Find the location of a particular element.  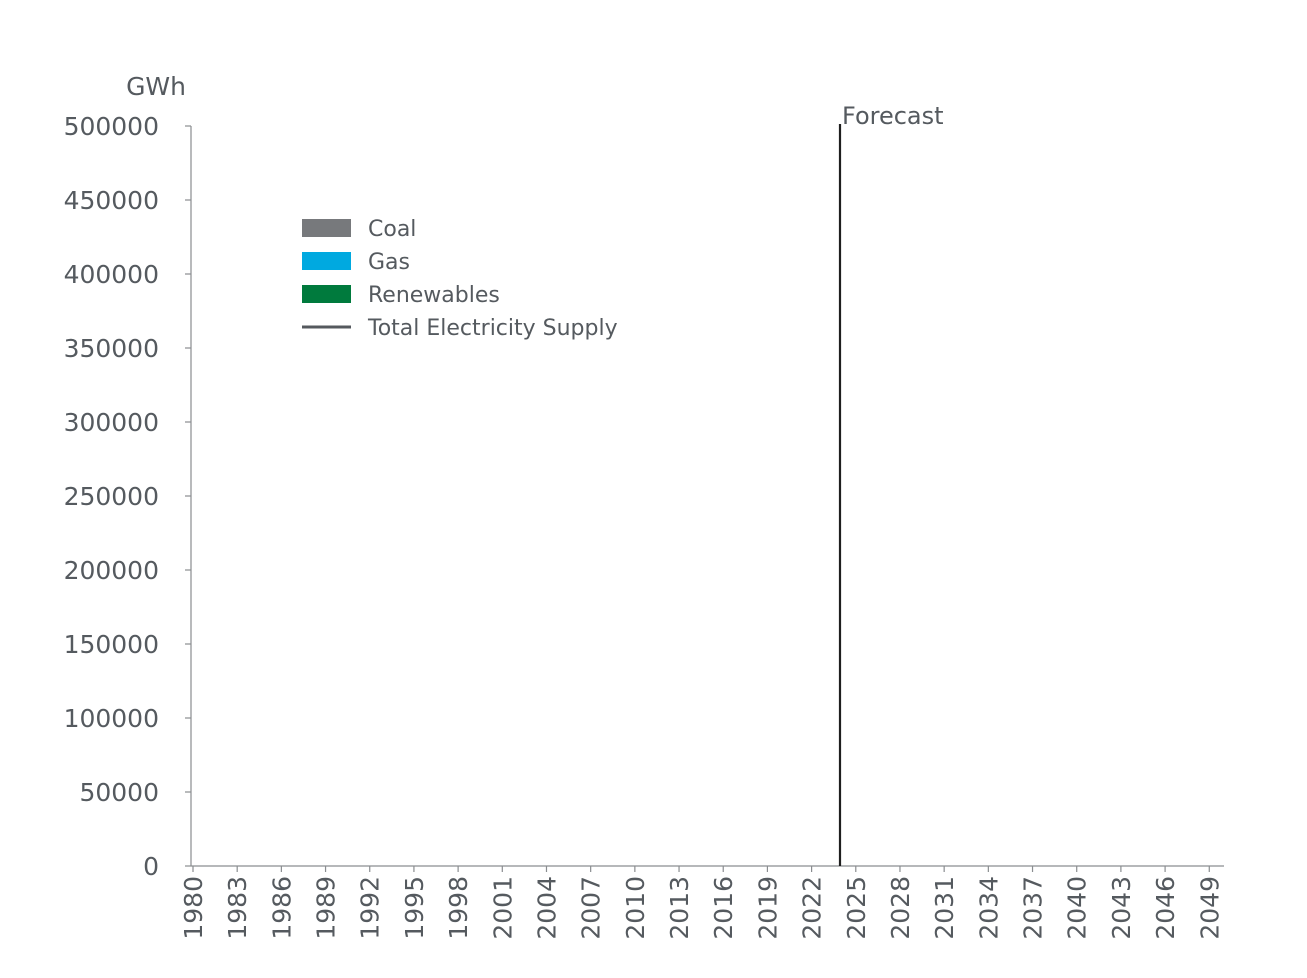

x-tick-label: 2007 is located at coordinates (591, 908).